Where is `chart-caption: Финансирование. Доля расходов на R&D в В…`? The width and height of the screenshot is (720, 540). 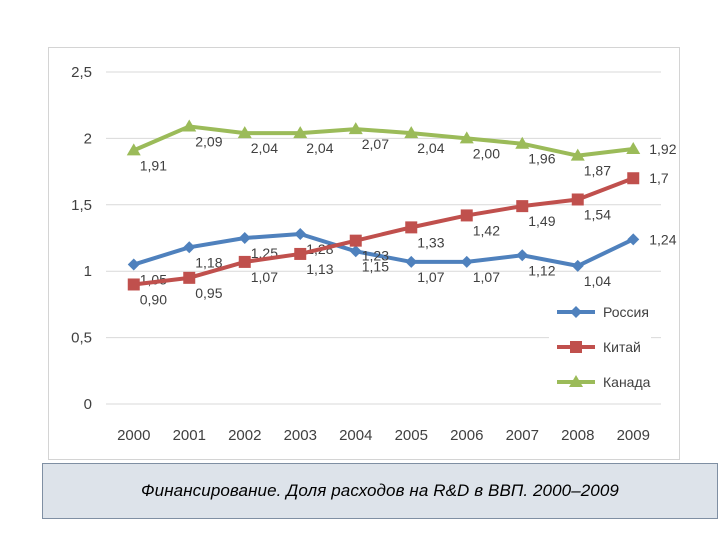
chart-caption: Финансирование. Доля расходов на R&D в В… is located at coordinates (380, 490).